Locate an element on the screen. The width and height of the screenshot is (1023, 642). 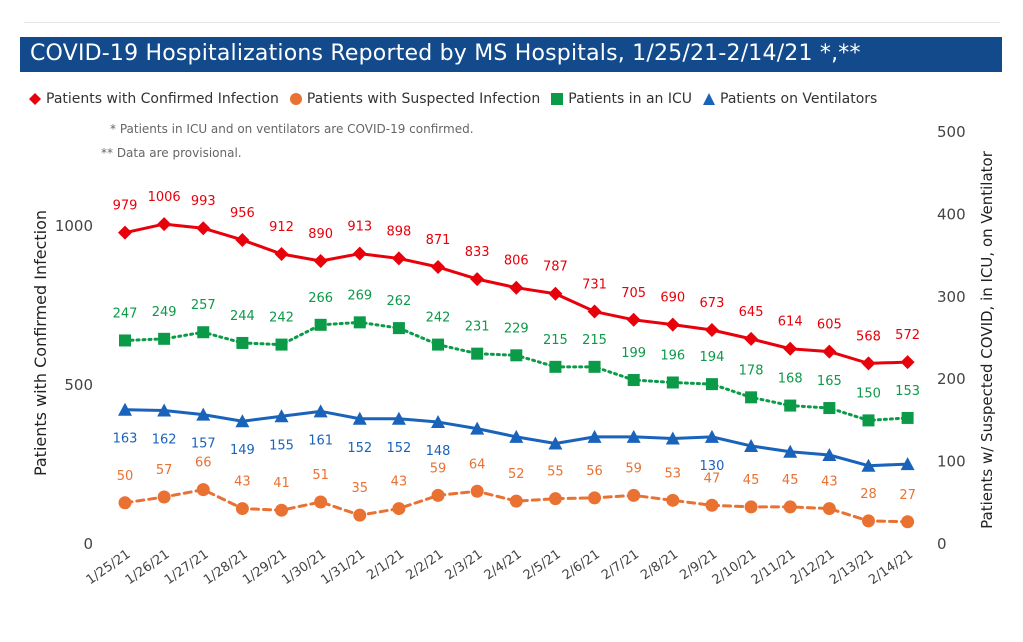
data-label: 51 is located at coordinates (320, 475).